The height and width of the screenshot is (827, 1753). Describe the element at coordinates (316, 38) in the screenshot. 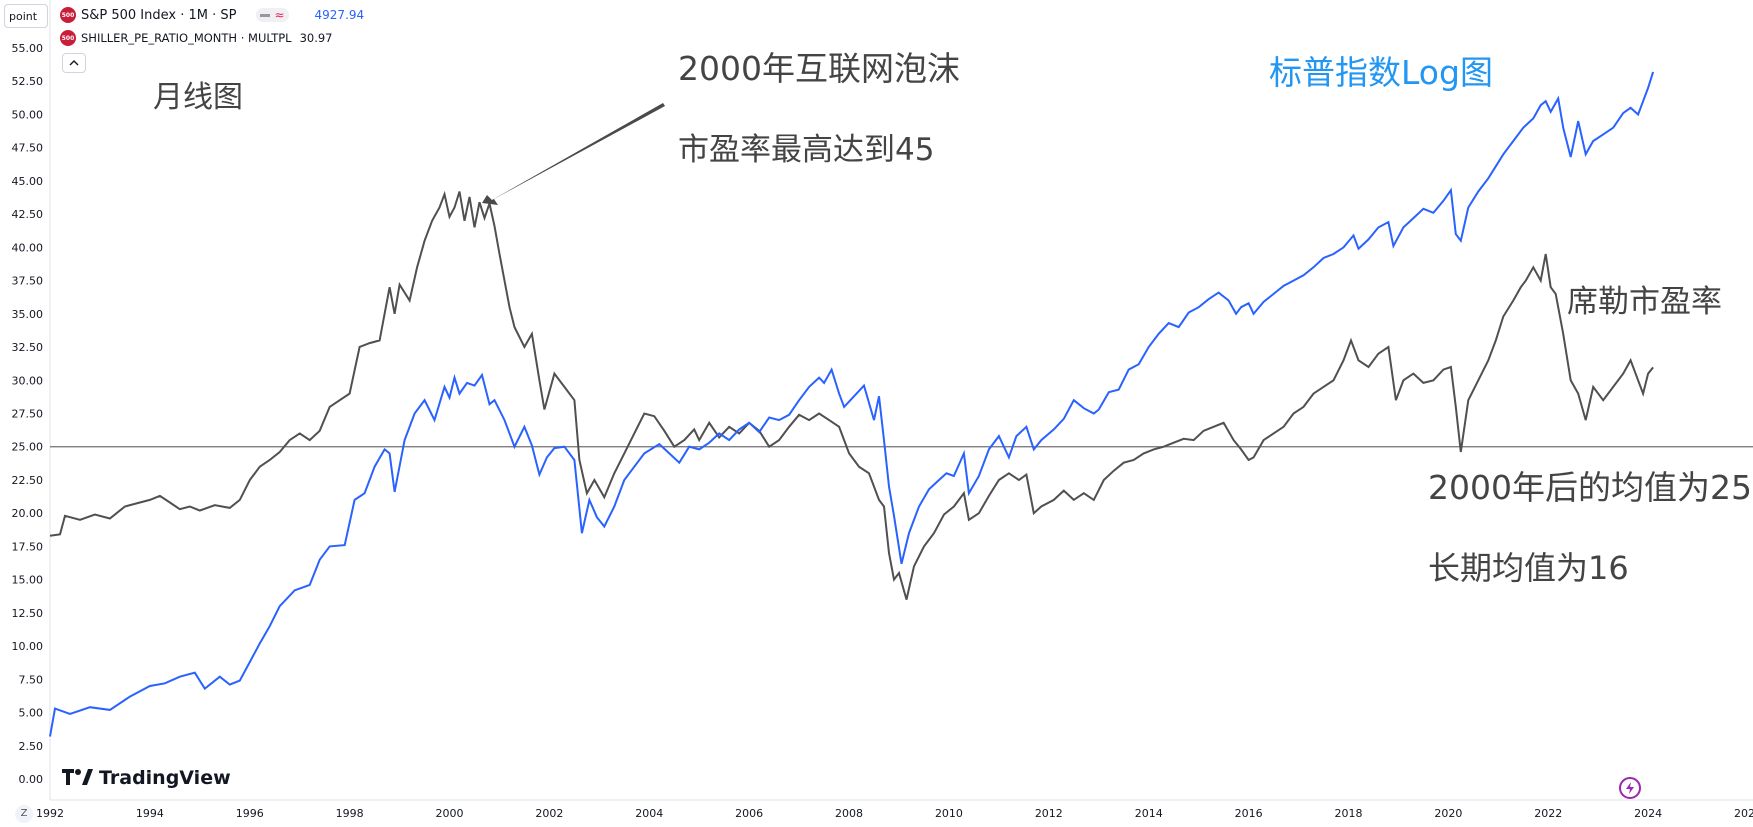

I see `shiller-legend-value: 30.97` at that location.